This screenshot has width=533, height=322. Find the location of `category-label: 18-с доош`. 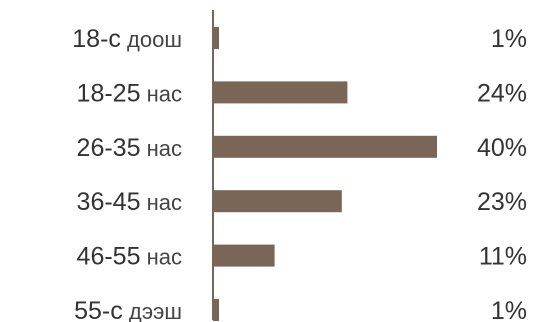

category-label: 18-с доош is located at coordinates (127, 39).